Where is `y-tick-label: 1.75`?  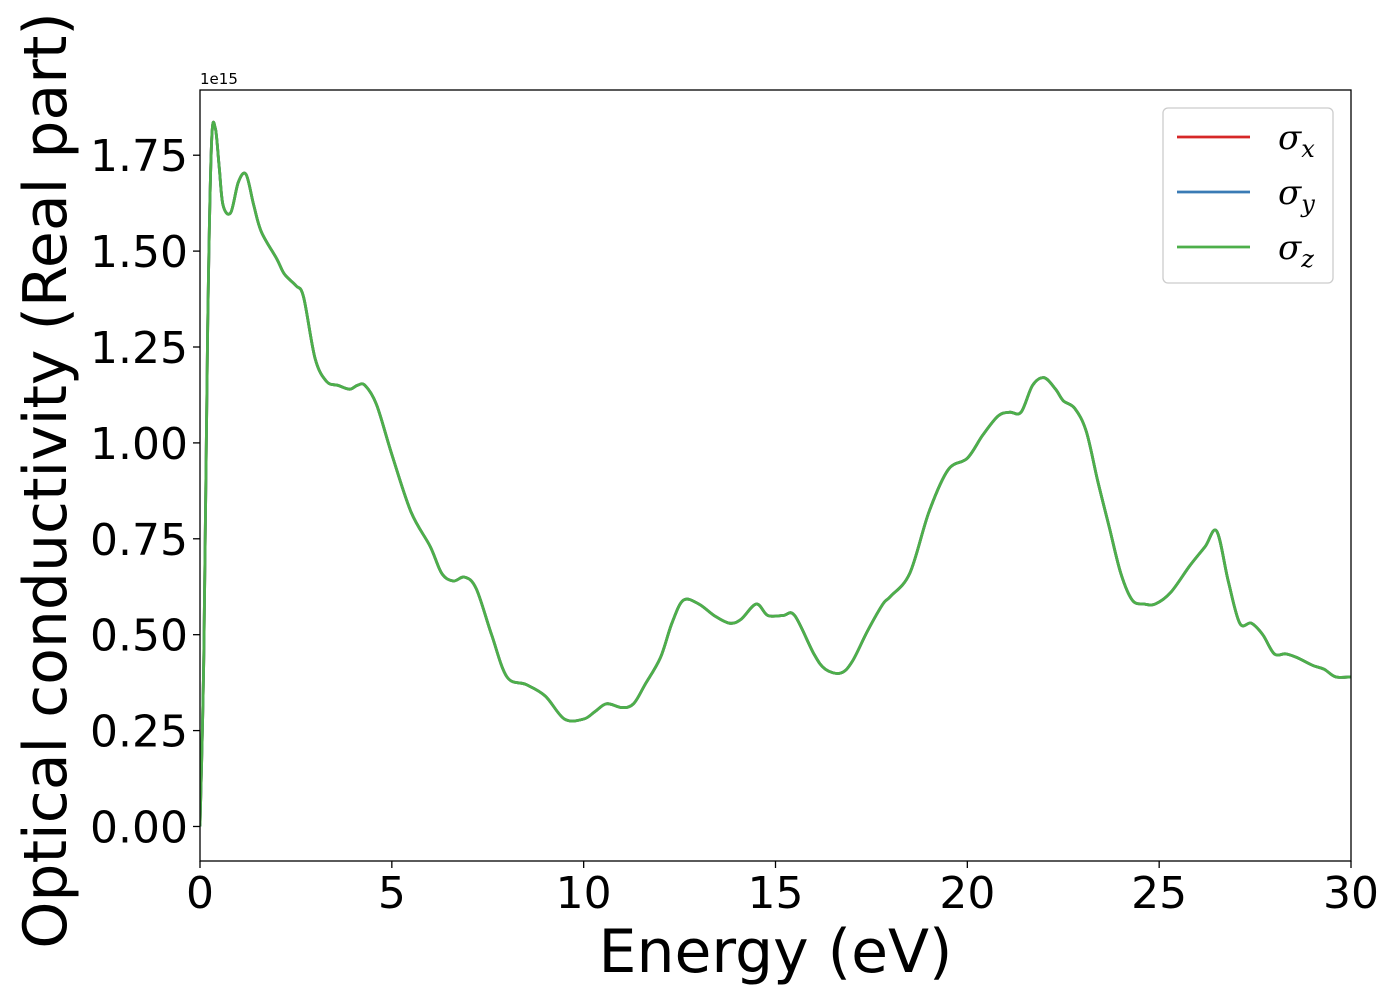 y-tick-label: 1.75 is located at coordinates (139, 156).